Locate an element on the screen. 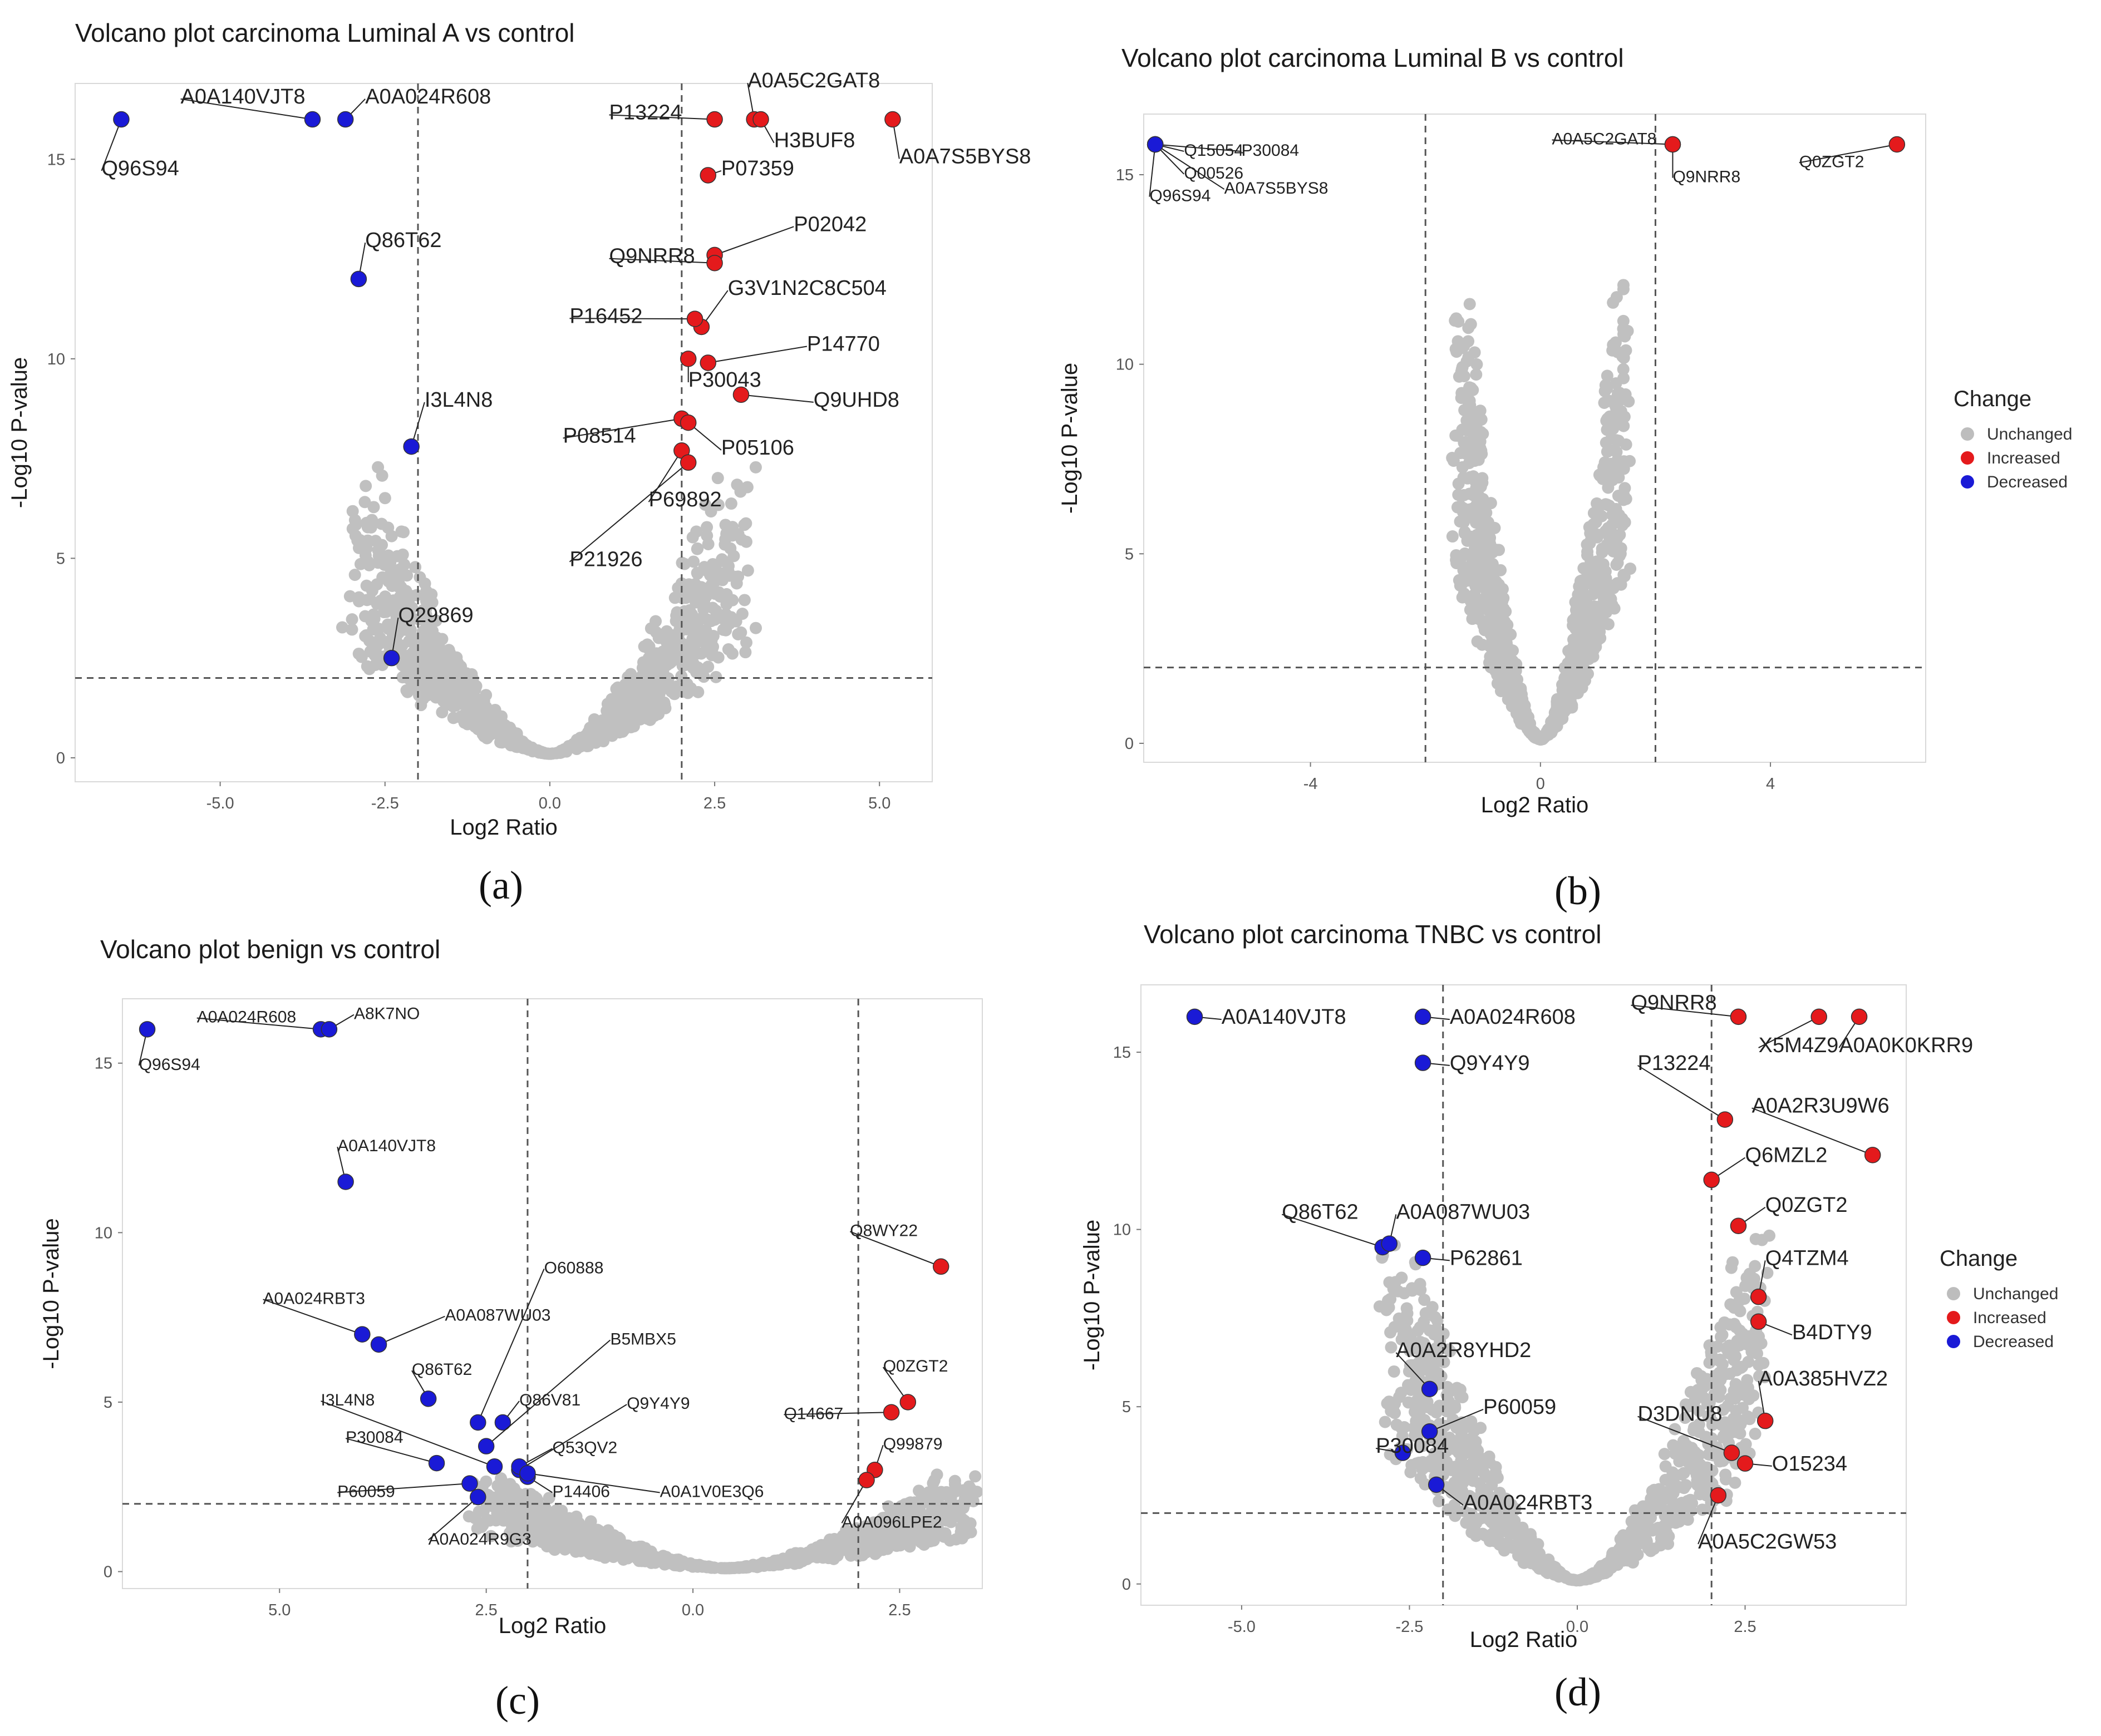 The image size is (2101, 1736). point-label: P30043 is located at coordinates (724, 380).